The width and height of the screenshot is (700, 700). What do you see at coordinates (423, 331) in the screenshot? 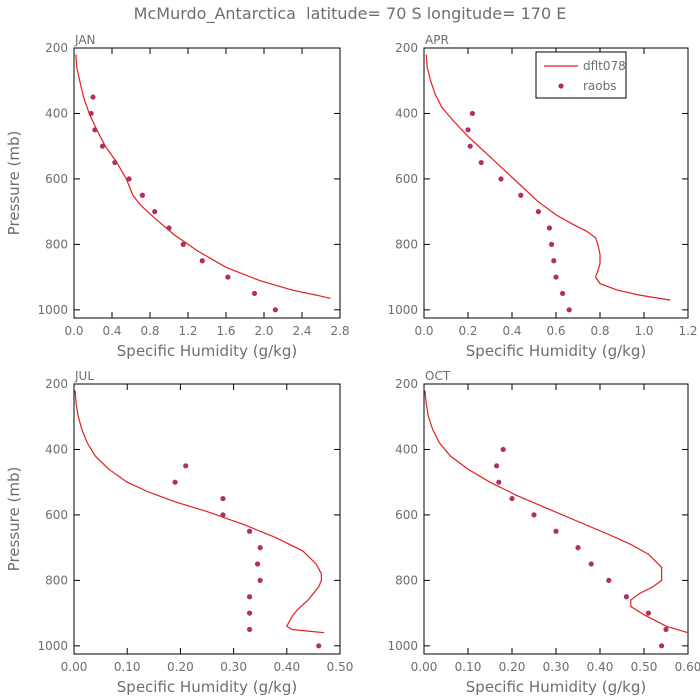
I see `panel-apr-xtick-label: 0.0` at bounding box center [423, 331].